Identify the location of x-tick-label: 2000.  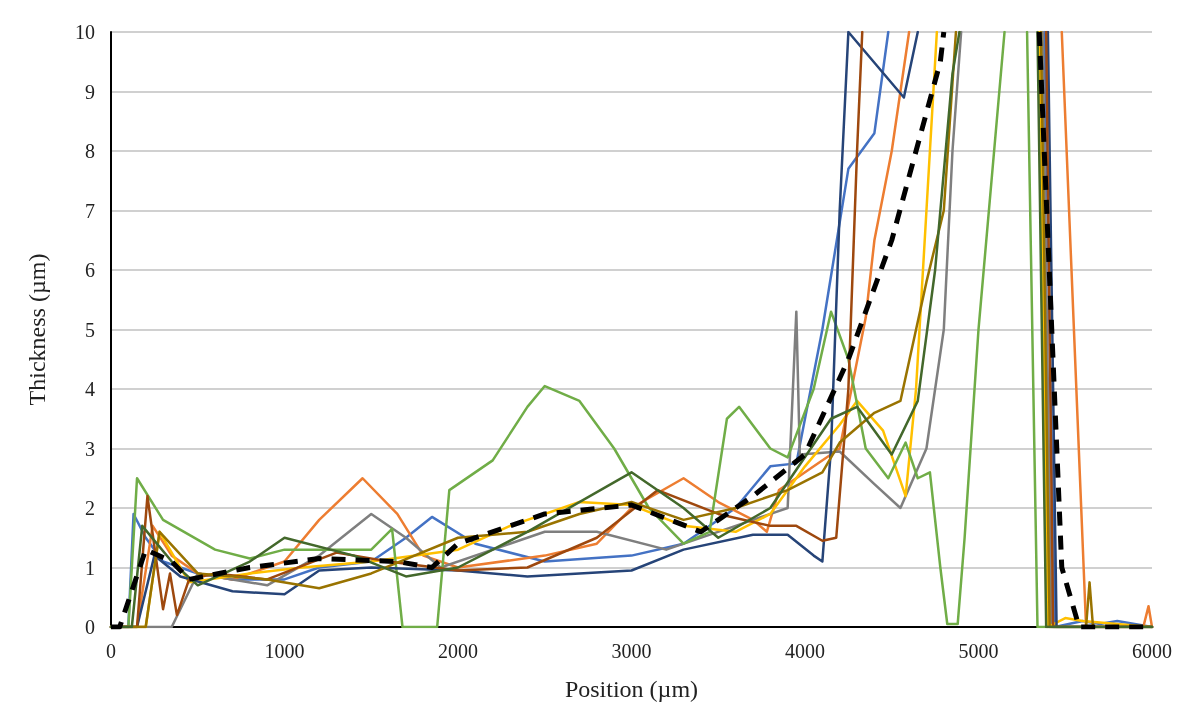
(458, 651).